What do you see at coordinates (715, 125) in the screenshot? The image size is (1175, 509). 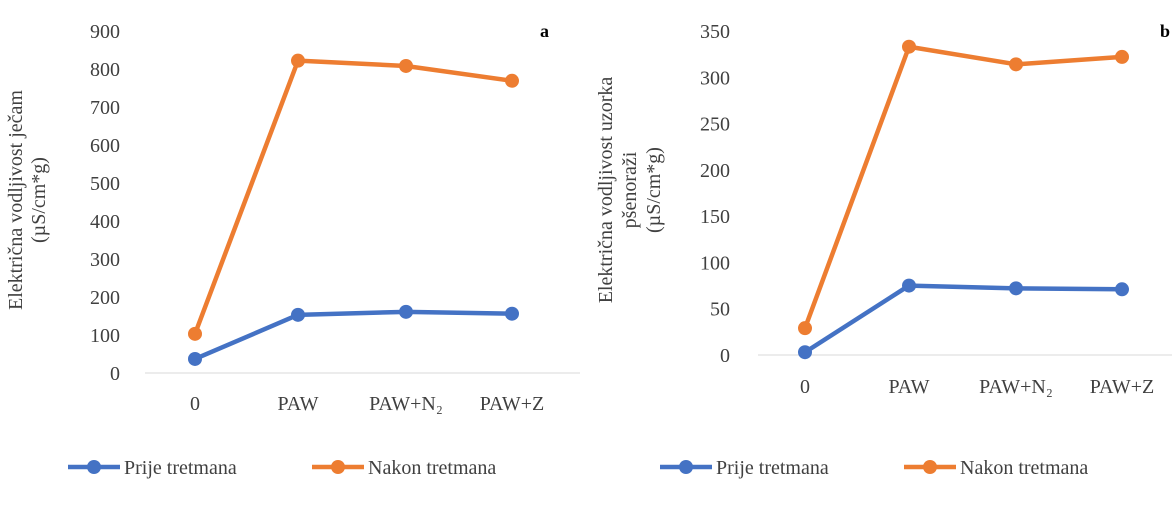 I see `y-tick-label: 250` at bounding box center [715, 125].